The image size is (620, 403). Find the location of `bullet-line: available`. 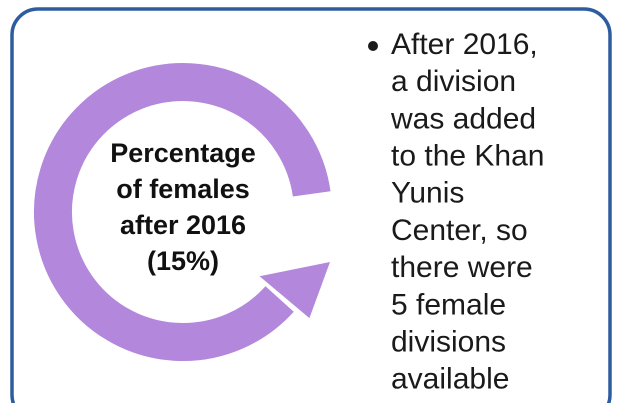

bullet-line: available is located at coordinates (450, 379).